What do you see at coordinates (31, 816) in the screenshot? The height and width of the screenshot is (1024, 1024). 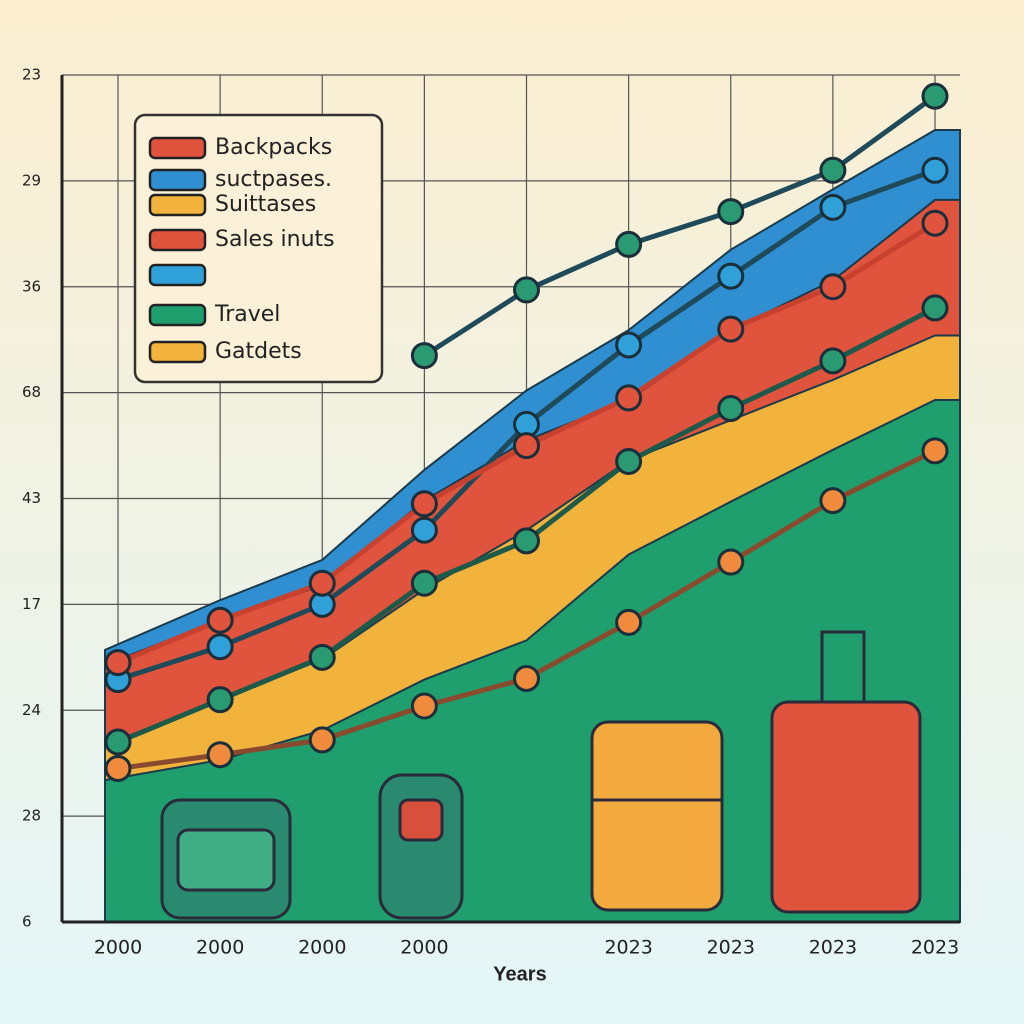 I see `y-tick-label: 28` at bounding box center [31, 816].